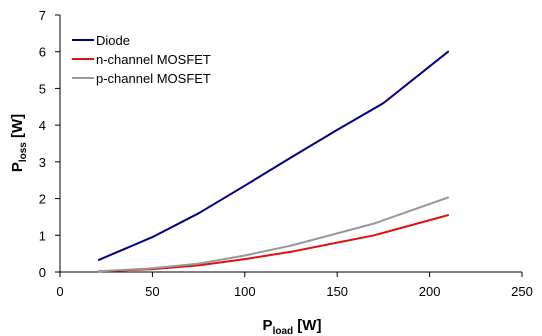 The image size is (542, 336). Describe the element at coordinates (59, 291) in the screenshot. I see `x-tick-label: 0` at that location.